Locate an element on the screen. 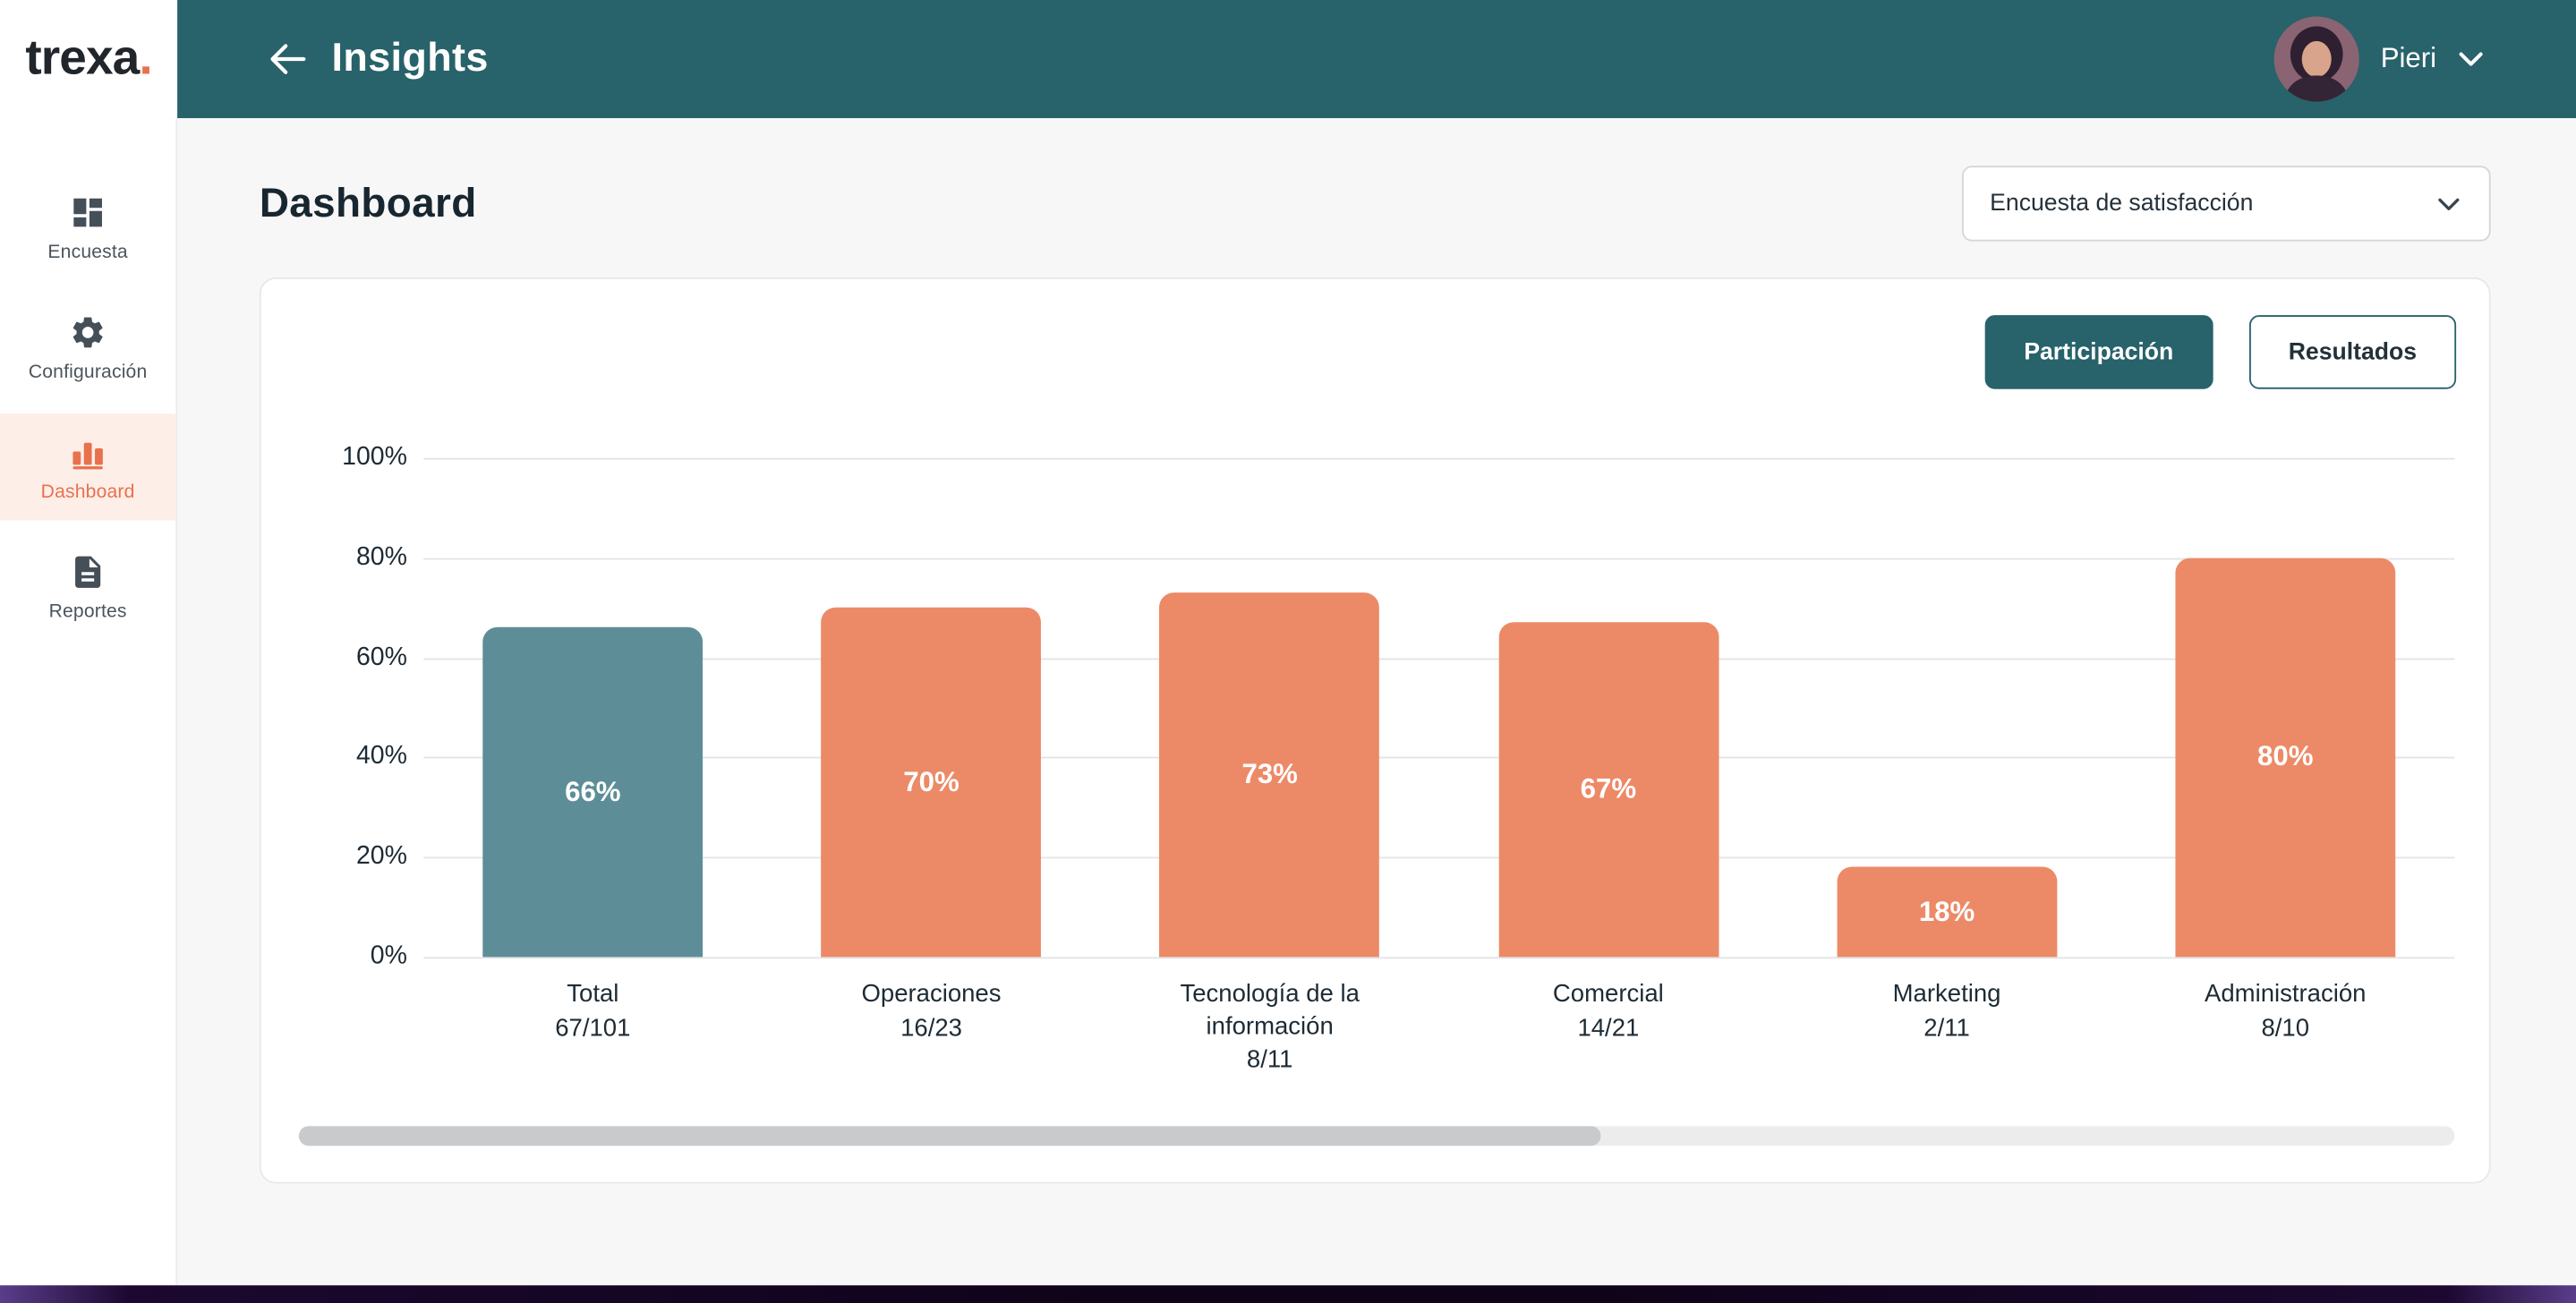 The height and width of the screenshot is (1303, 2576). category-fraction: 8/10 is located at coordinates (2285, 1027).